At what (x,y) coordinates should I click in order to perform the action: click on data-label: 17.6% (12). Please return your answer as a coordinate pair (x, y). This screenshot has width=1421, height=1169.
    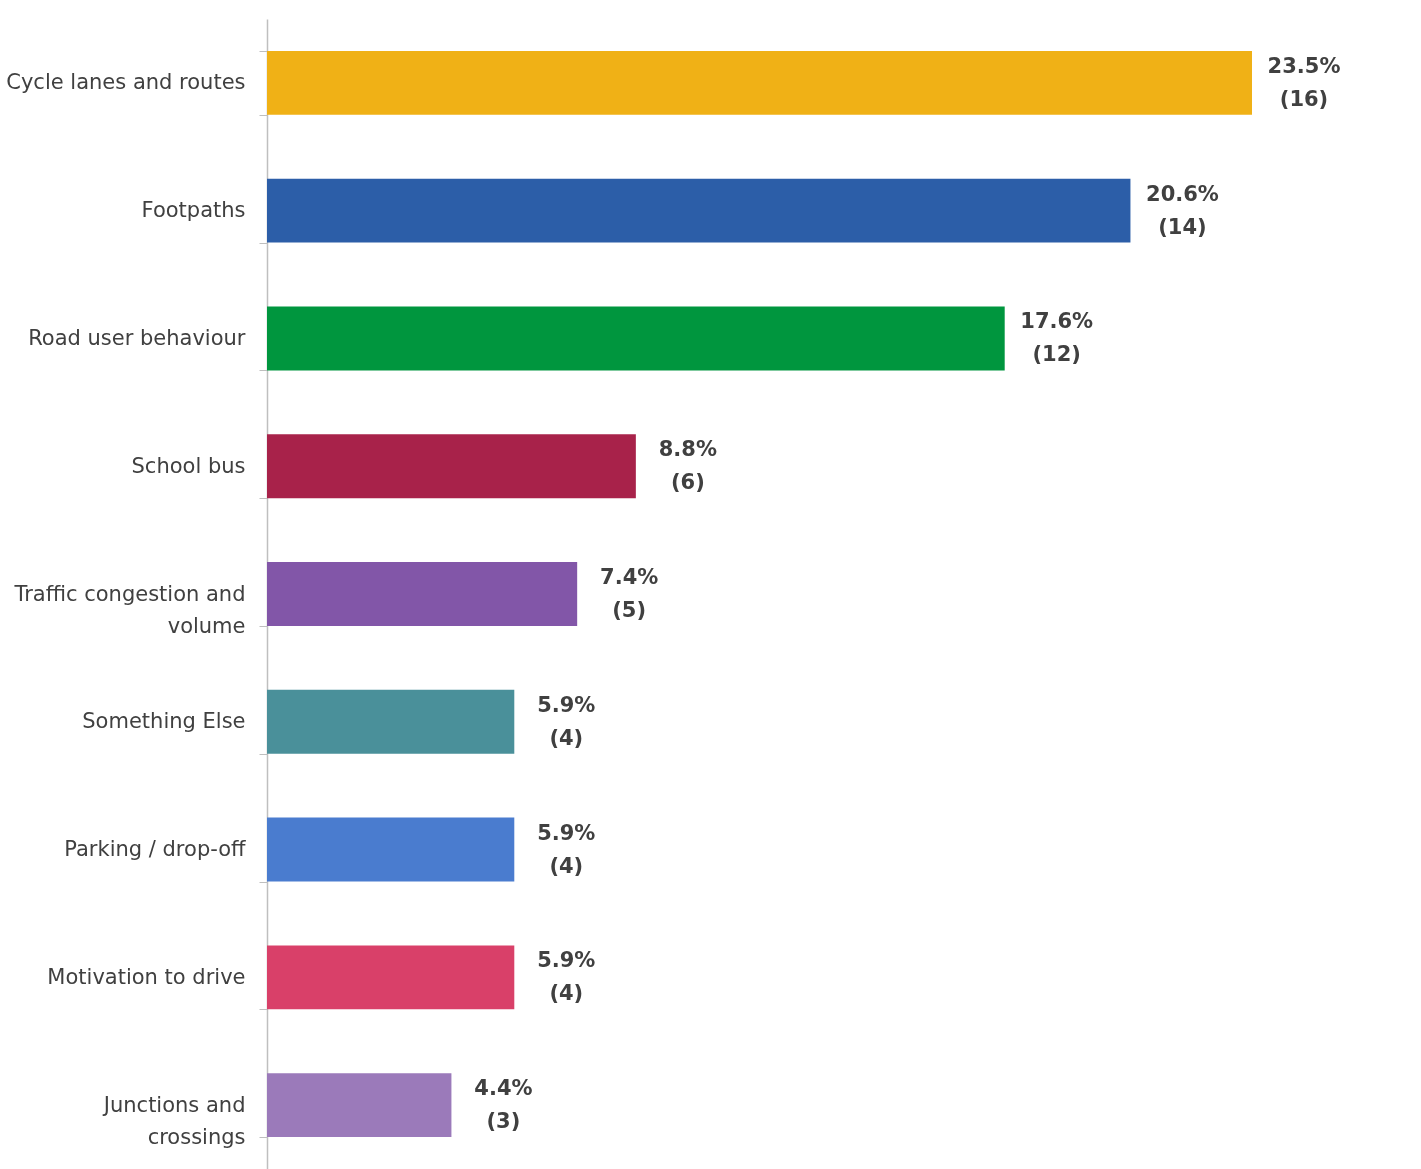
    Looking at the image, I should click on (1057, 338).